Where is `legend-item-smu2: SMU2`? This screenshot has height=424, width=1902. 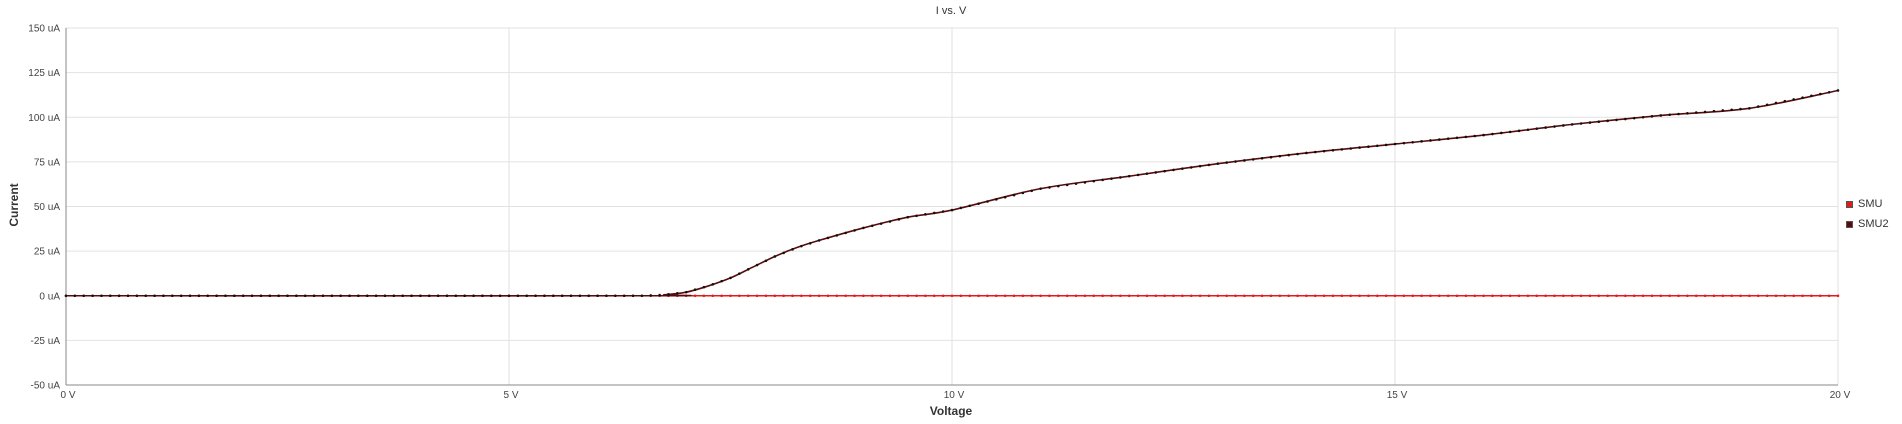
legend-item-smu2: SMU2 is located at coordinates (1867, 224).